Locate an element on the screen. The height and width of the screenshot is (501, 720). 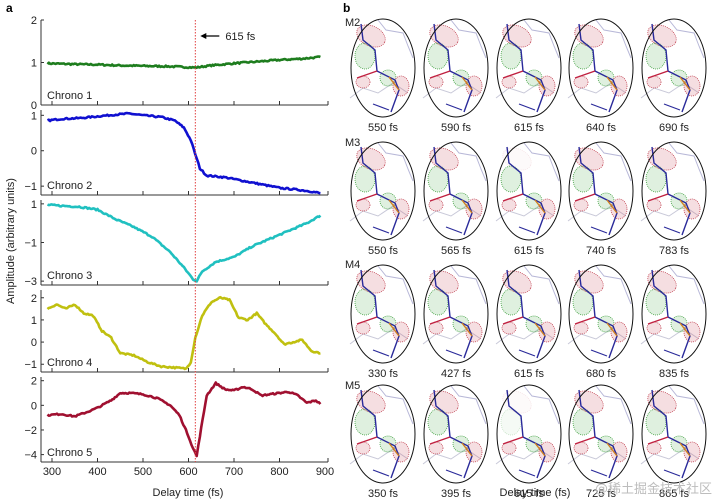
annotation-label: 615 fs is located at coordinates (240, 37).